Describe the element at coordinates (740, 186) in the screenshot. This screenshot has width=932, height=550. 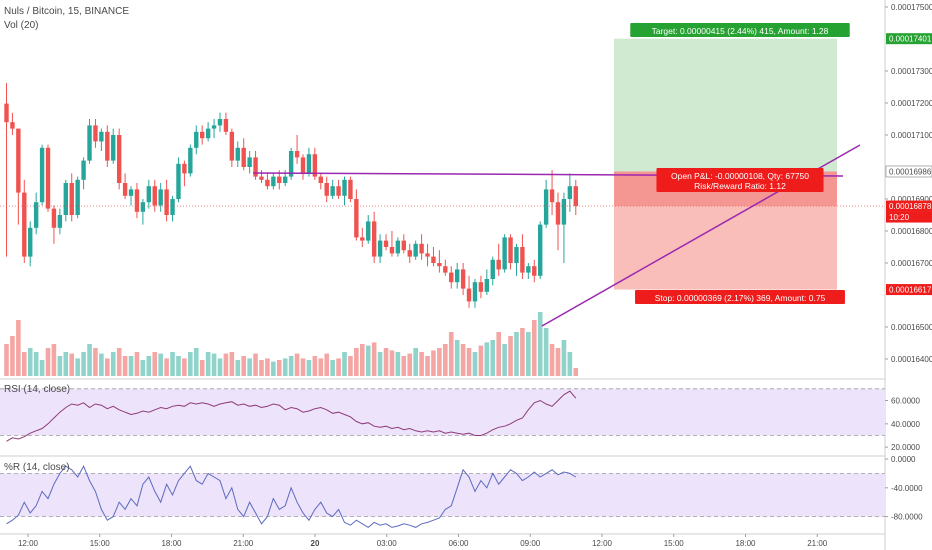
I see `open-pnl-label: Risk/Reward Ratio: 1.12` at that location.